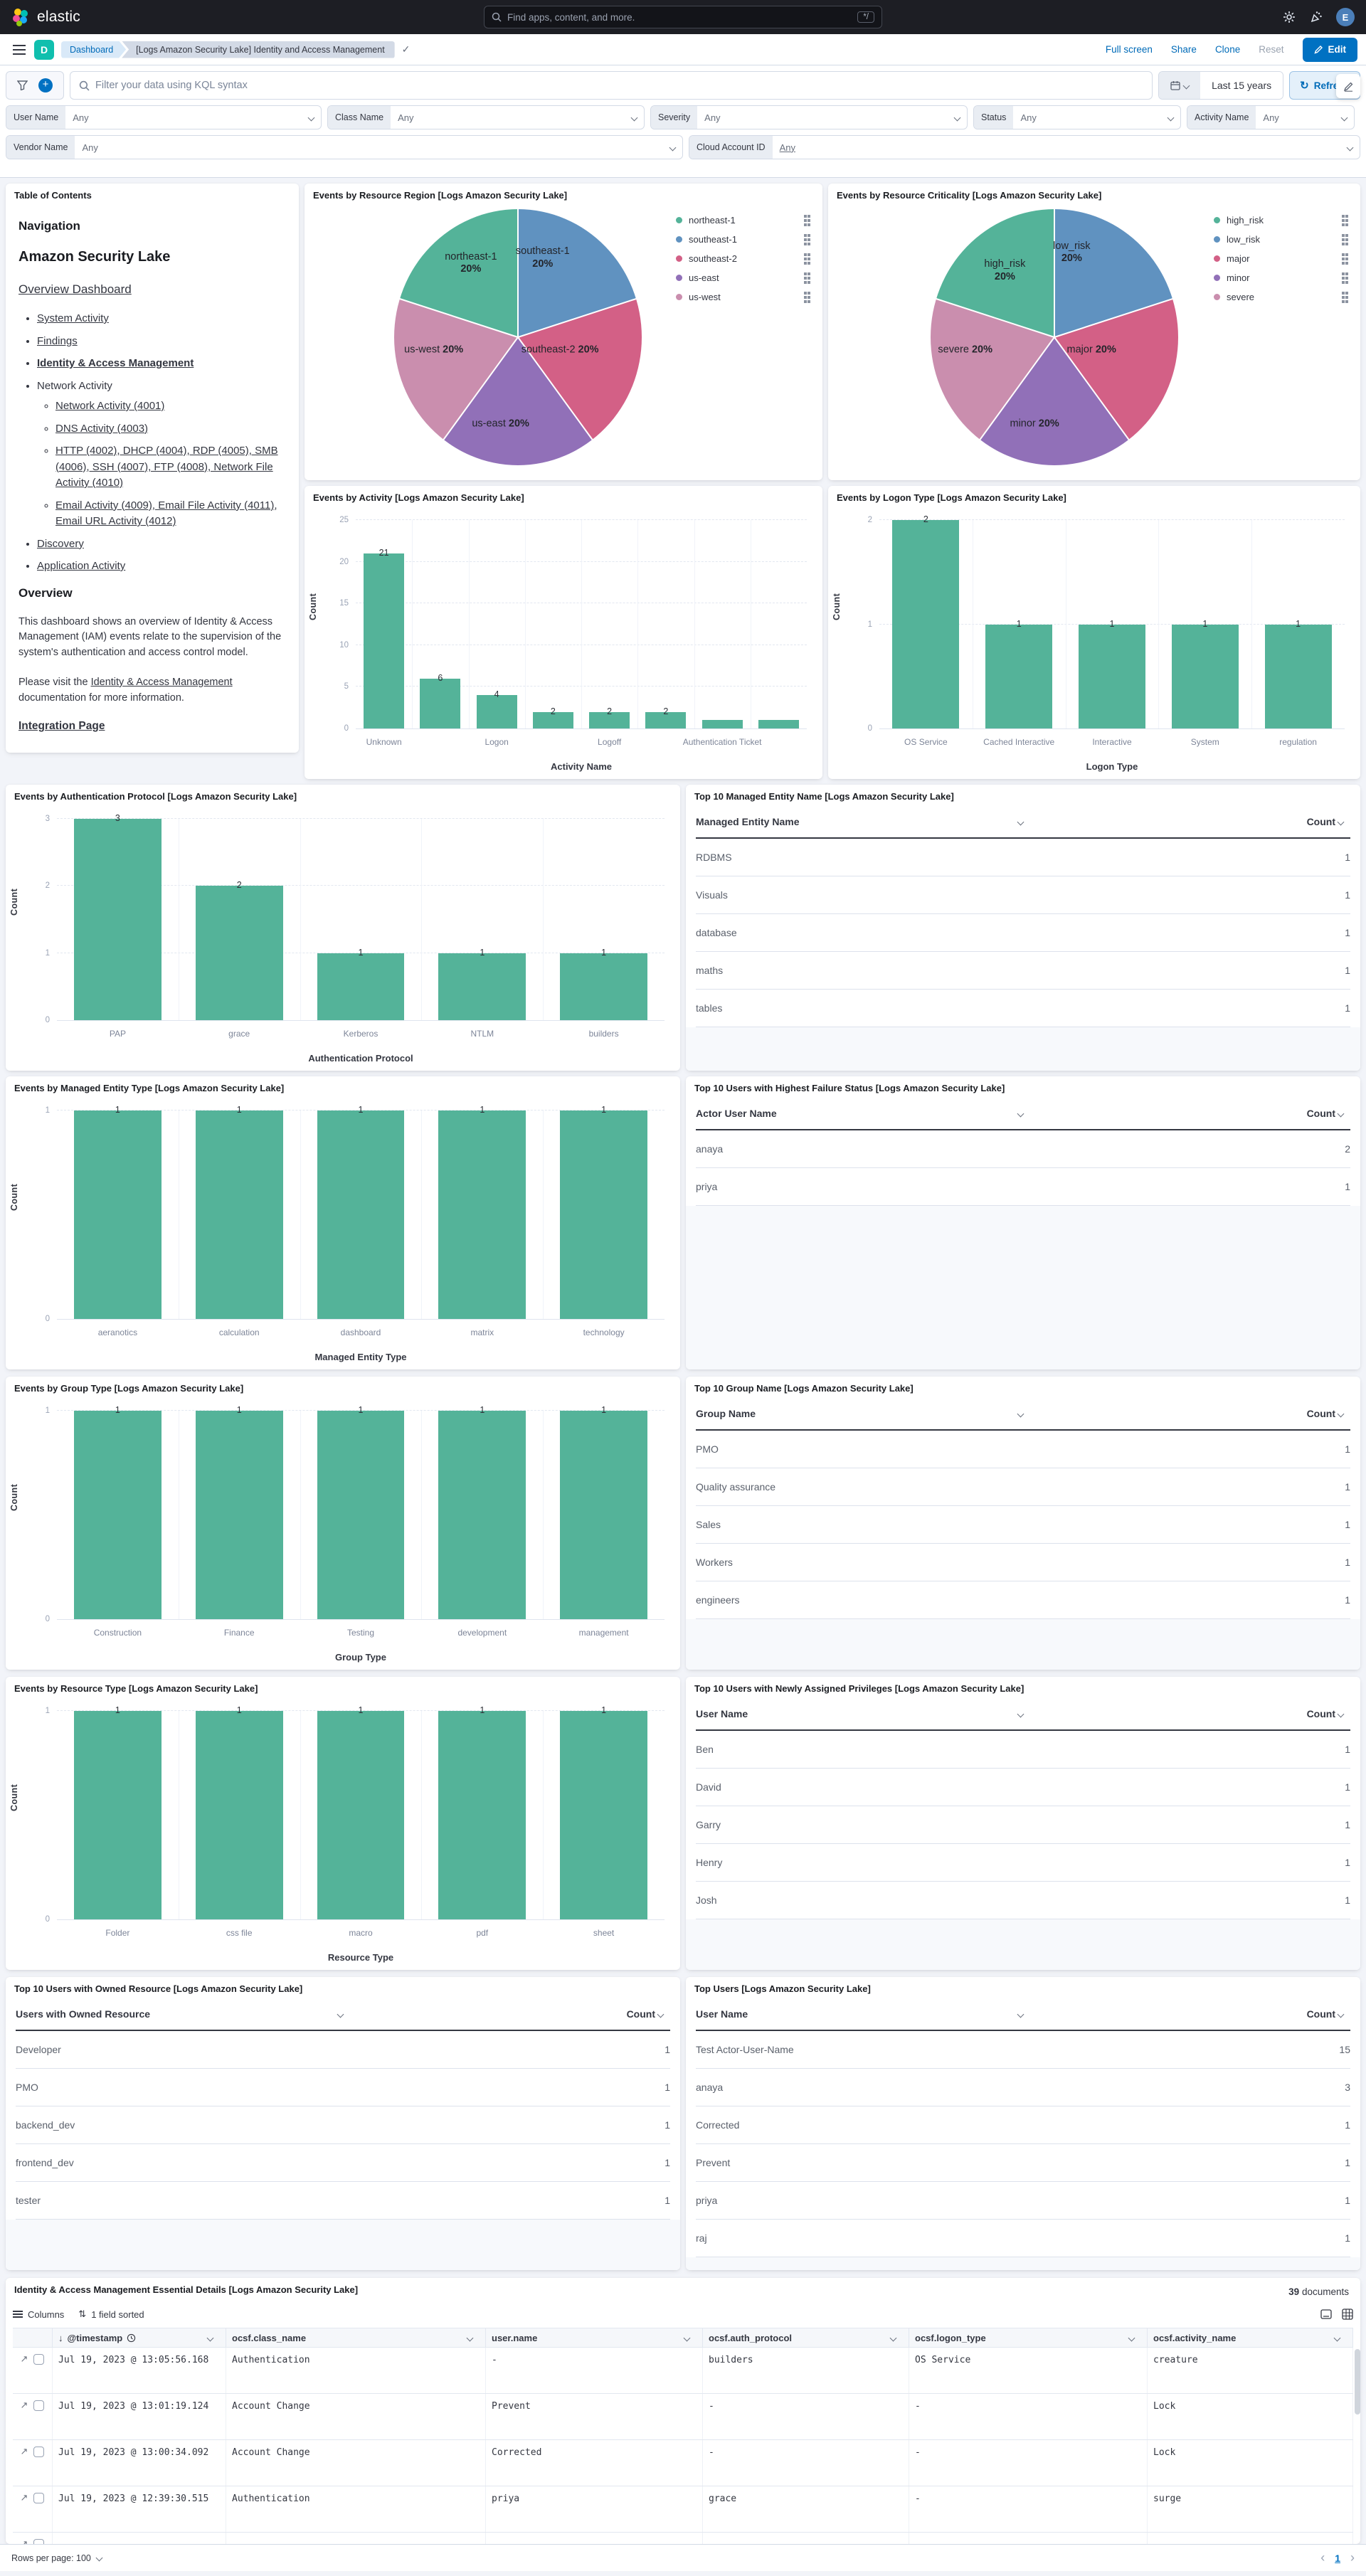 The height and width of the screenshot is (2576, 1366). I want to click on kql-query-bar, so click(611, 86).